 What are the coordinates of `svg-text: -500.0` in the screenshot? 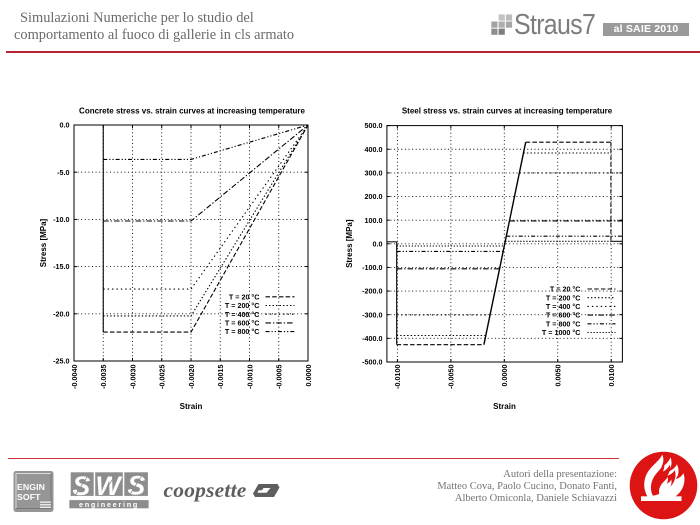 It's located at (372, 362).